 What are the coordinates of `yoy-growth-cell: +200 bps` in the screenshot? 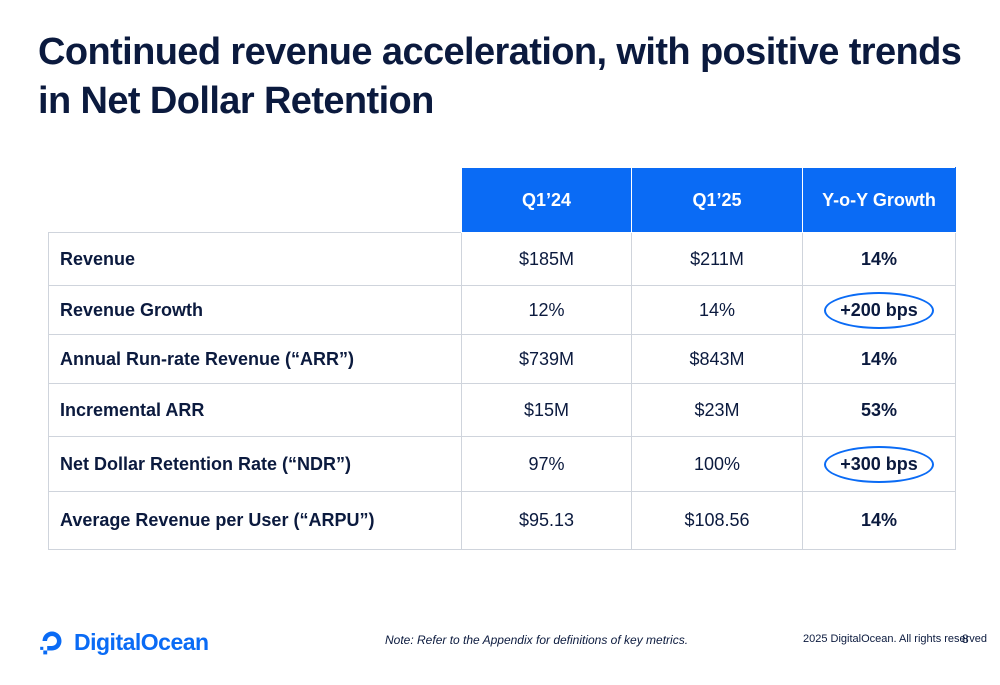 It's located at (879, 310).